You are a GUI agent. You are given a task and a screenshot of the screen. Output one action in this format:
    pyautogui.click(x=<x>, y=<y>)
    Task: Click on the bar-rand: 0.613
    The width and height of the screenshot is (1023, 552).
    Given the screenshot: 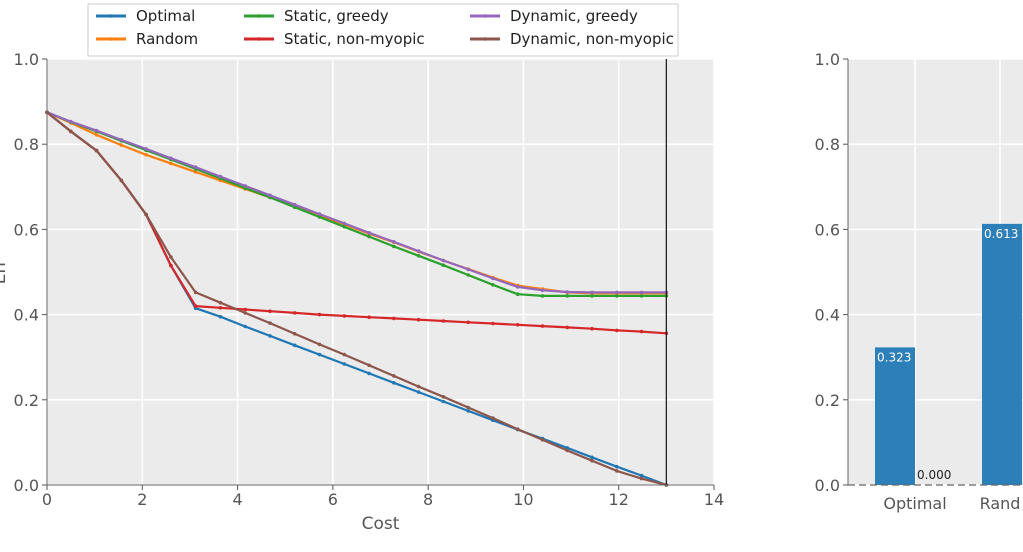 What is the action you would take?
    pyautogui.click(x=1002, y=354)
    